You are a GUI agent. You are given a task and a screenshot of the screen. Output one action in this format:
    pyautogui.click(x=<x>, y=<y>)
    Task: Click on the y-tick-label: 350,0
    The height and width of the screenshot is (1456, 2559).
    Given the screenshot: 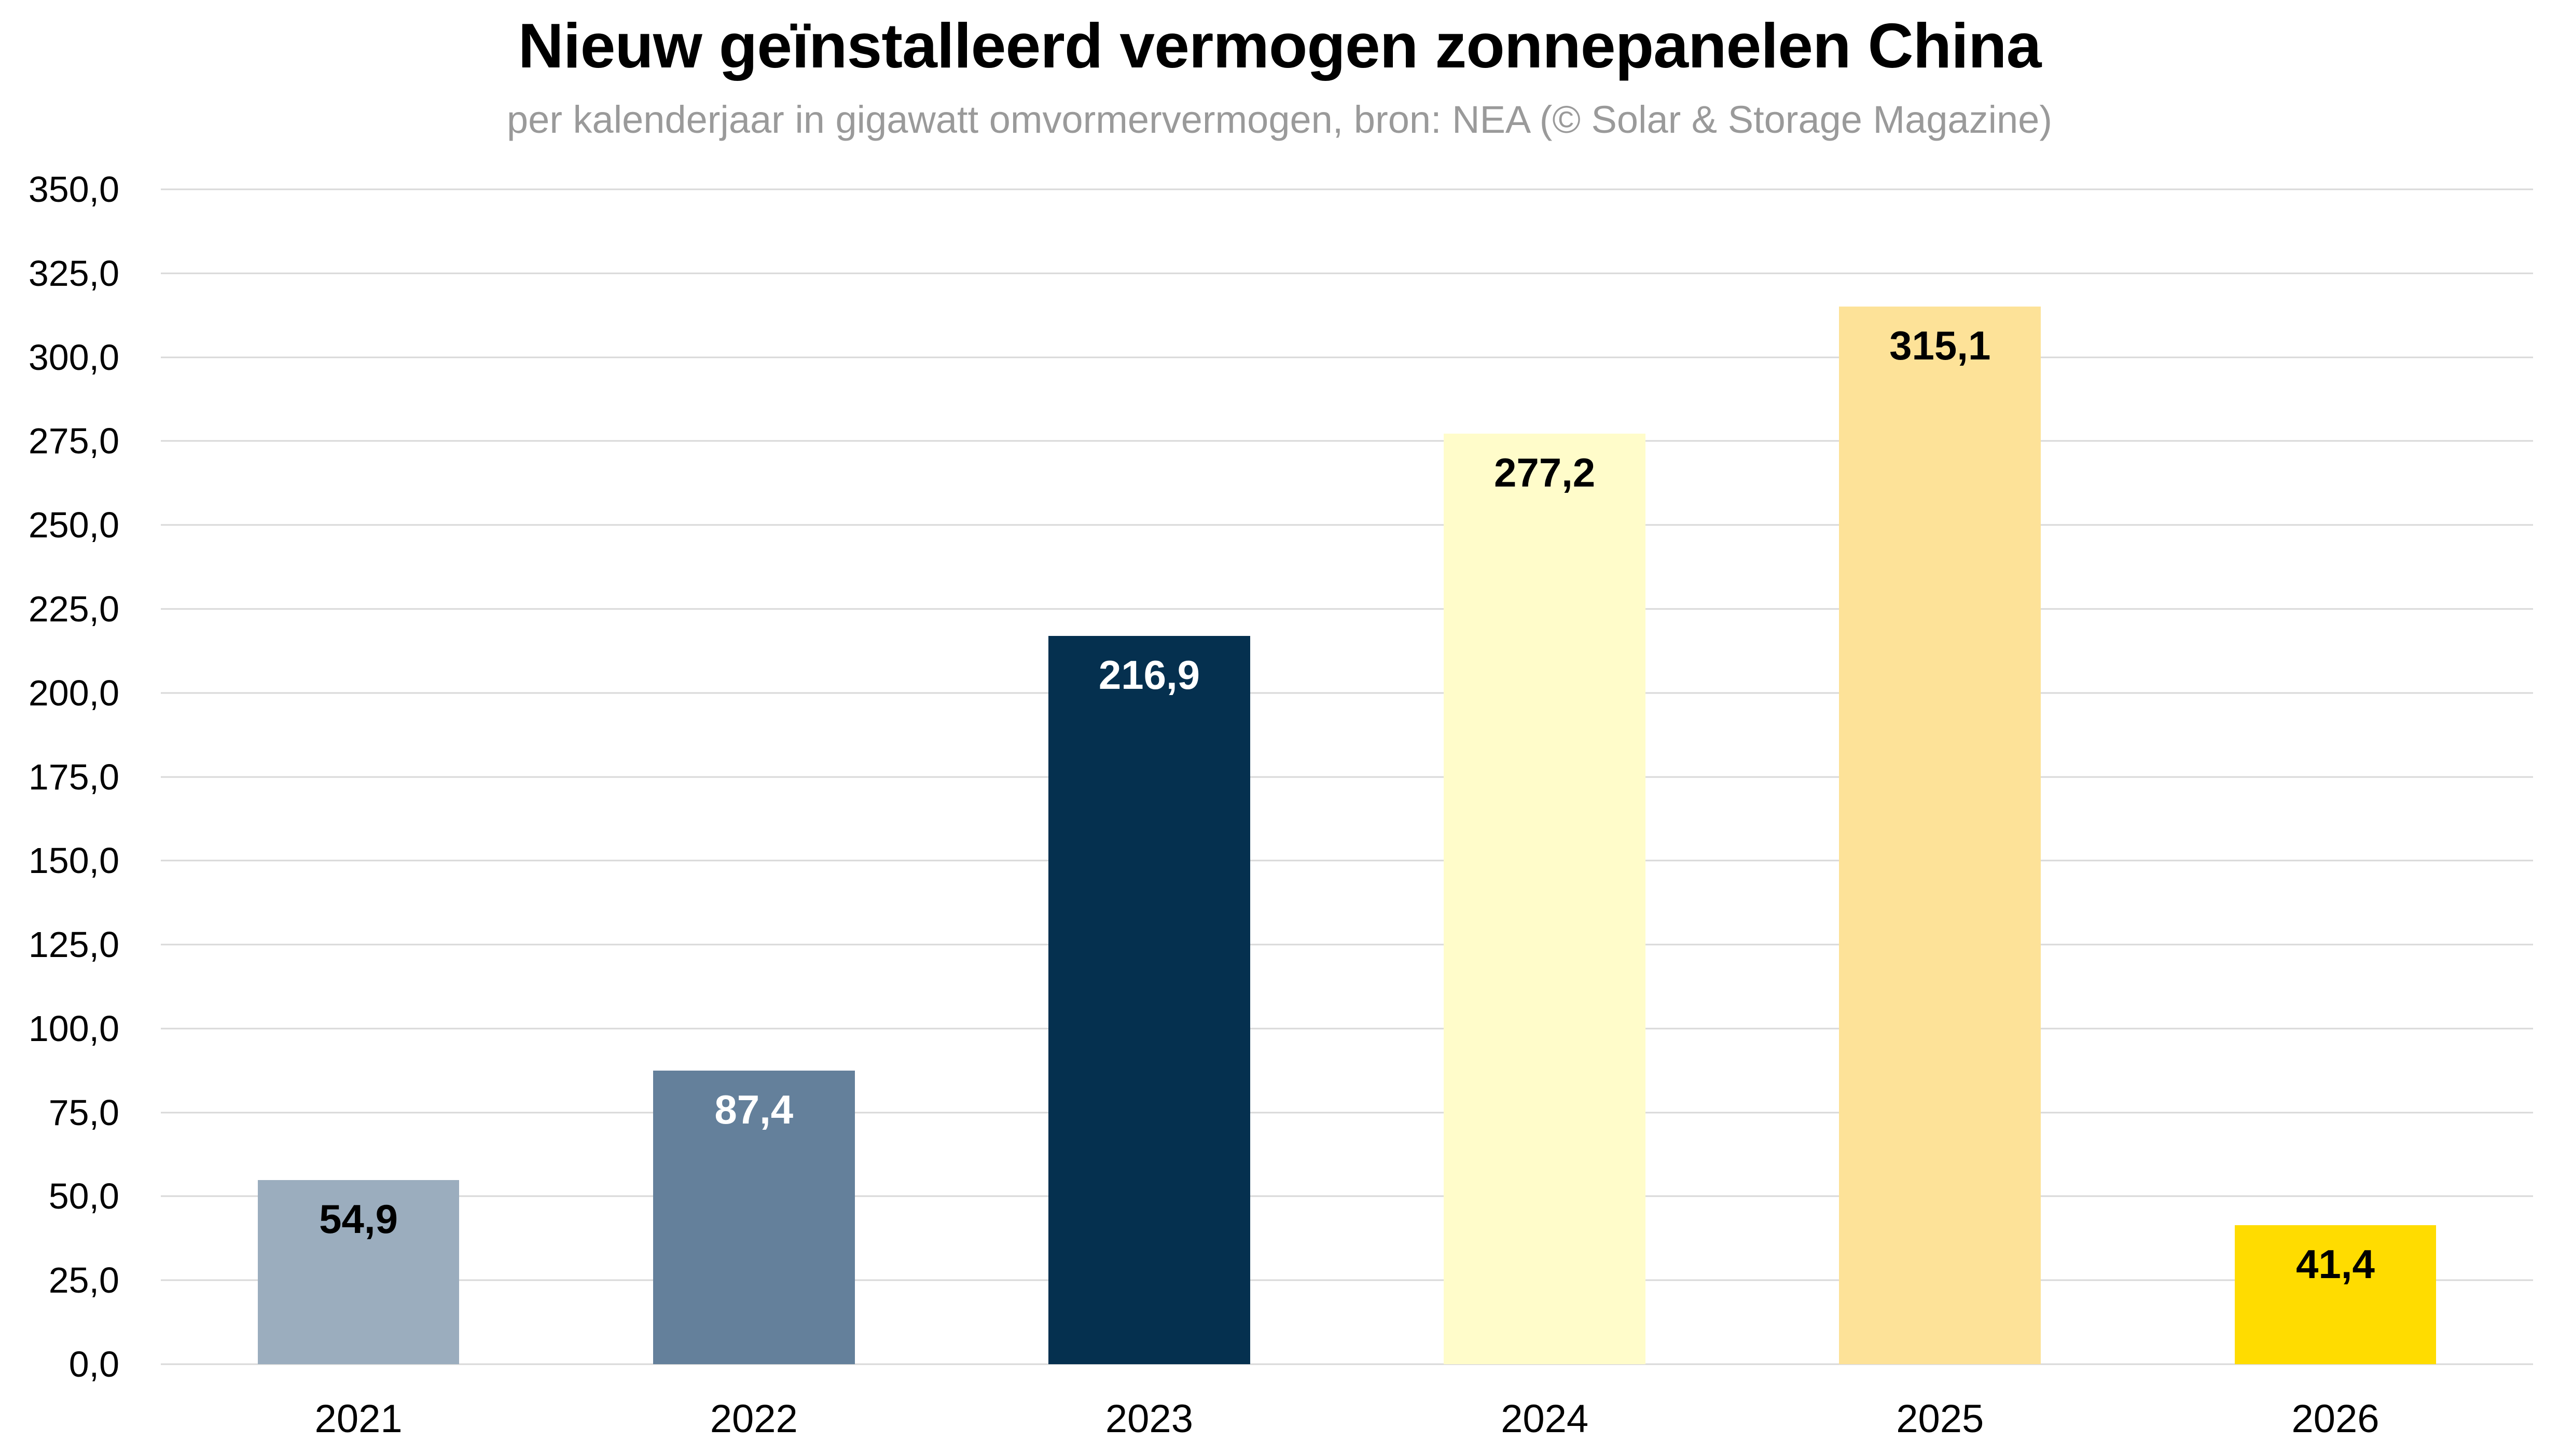 What is the action you would take?
    pyautogui.click(x=73, y=189)
    